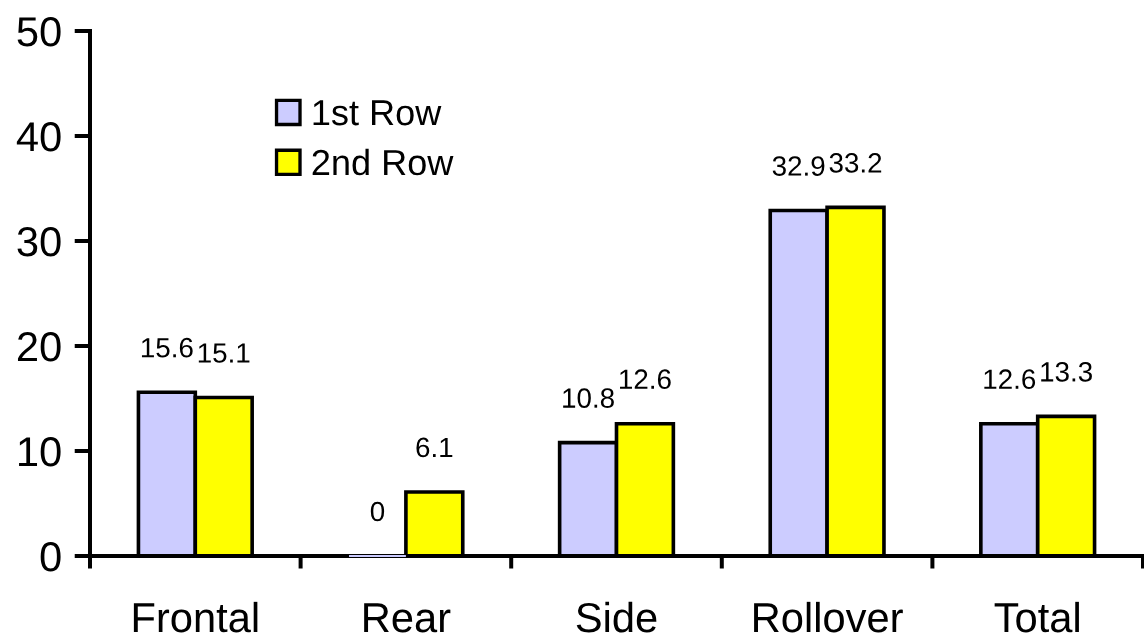 The height and width of the screenshot is (637, 1144). Describe the element at coordinates (39, 32) in the screenshot. I see `y-tick-label: 50` at that location.